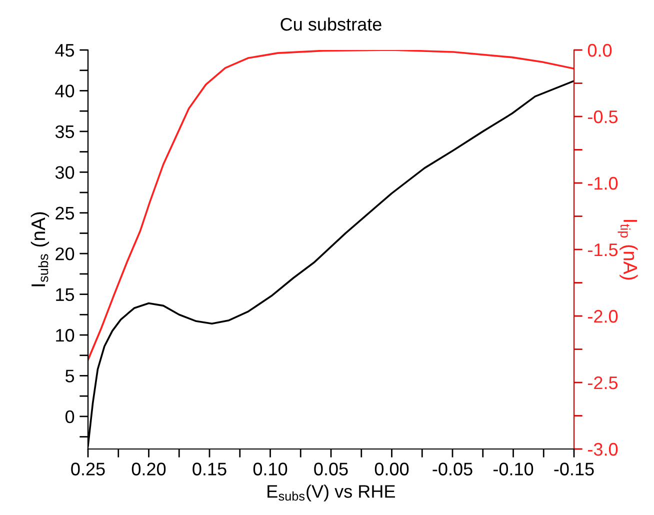  What do you see at coordinates (574, 469) in the screenshot?
I see `x-tick-label: -0.15` at bounding box center [574, 469].